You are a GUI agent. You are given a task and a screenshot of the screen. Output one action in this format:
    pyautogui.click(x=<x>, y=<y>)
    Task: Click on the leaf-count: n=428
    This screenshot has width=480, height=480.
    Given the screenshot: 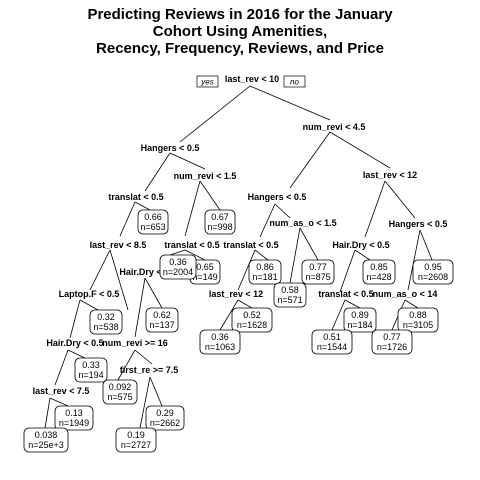 What is the action you would take?
    pyautogui.click(x=378, y=277)
    